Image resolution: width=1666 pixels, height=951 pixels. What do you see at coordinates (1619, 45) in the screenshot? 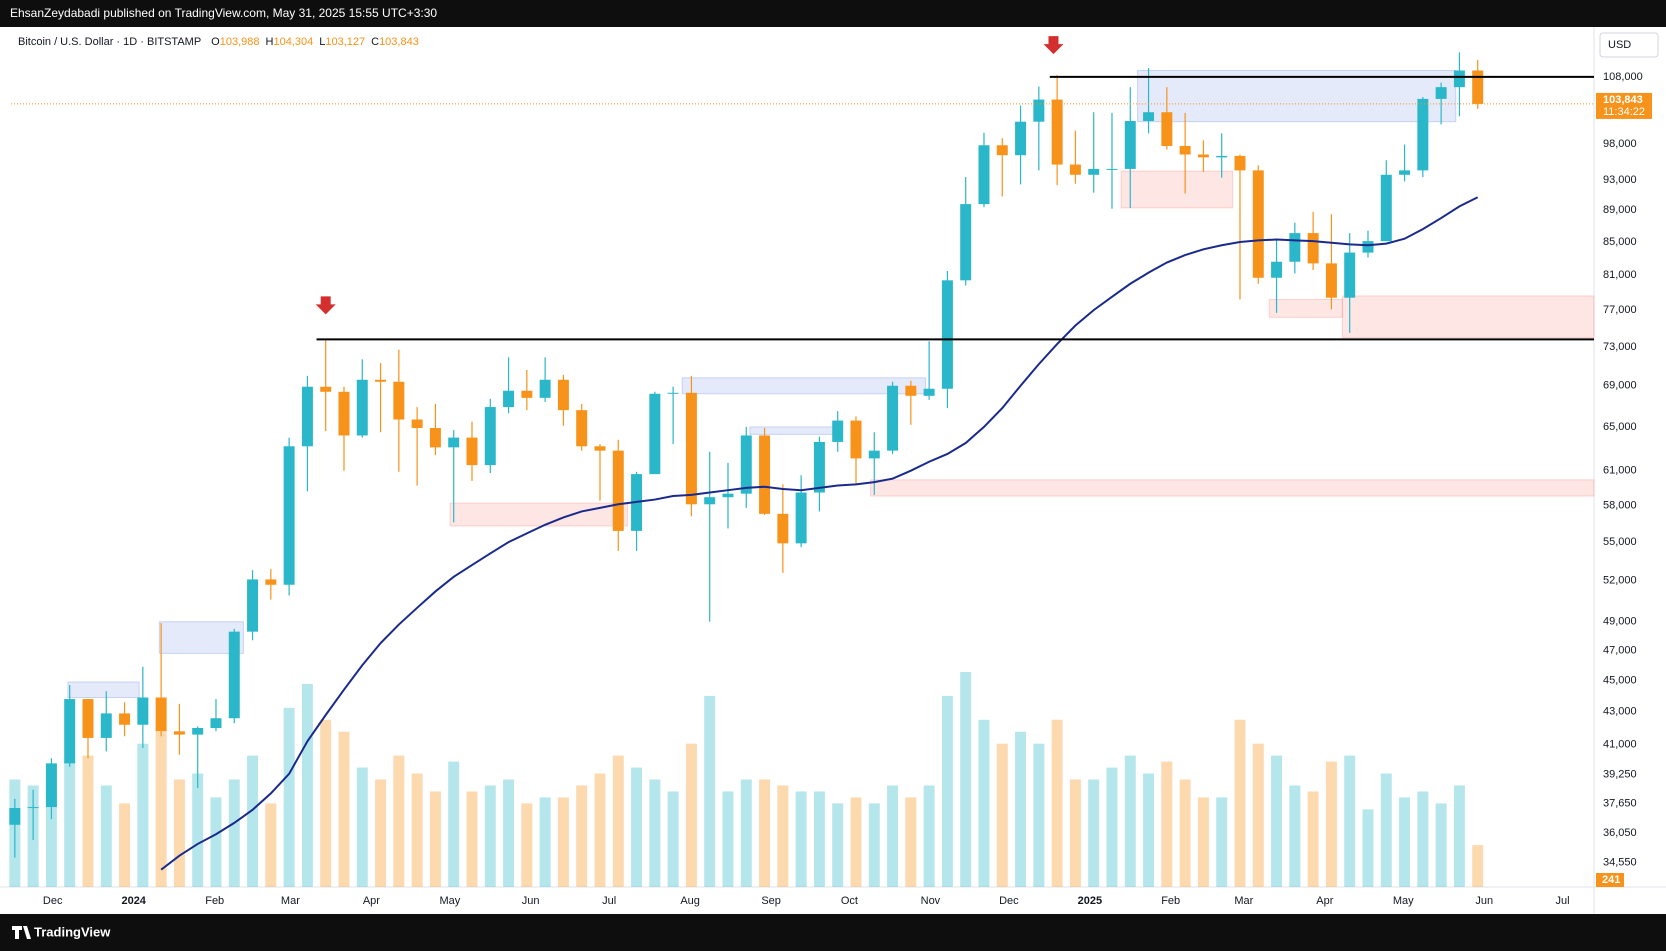
I see `currency: USD` at bounding box center [1619, 45].